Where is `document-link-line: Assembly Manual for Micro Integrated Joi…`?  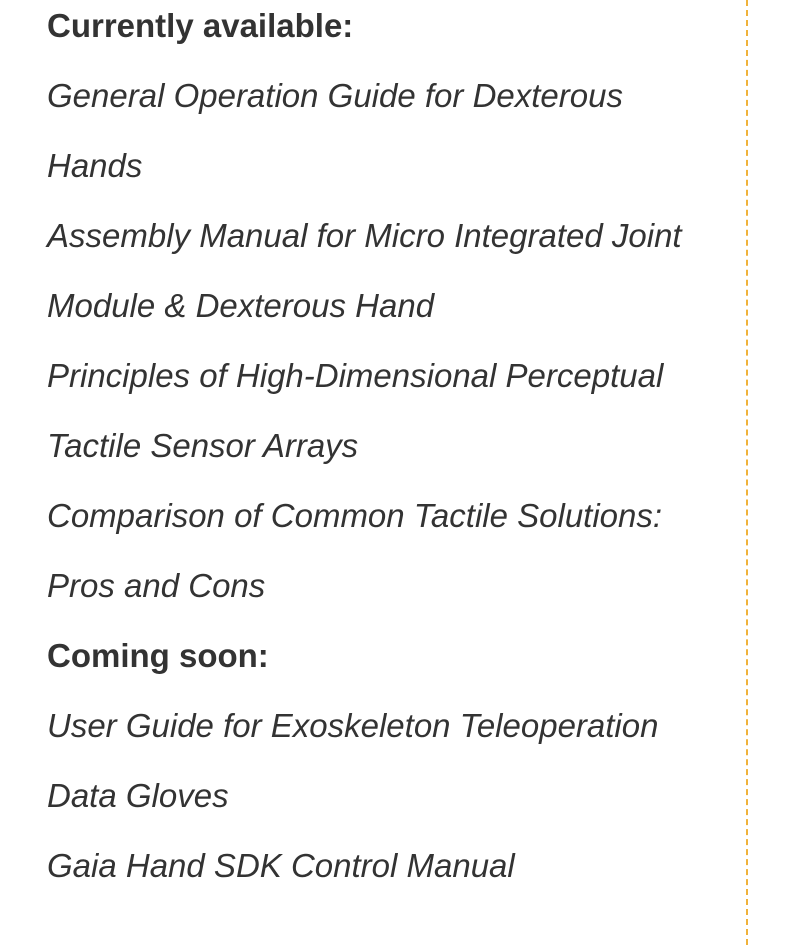 document-link-line: Assembly Manual for Micro Integrated Joi… is located at coordinates (364, 235).